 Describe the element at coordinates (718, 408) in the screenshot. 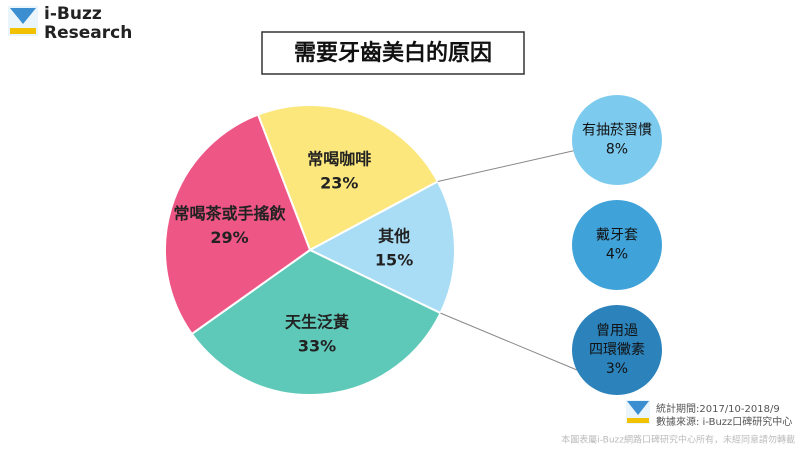

I see `note: 統計期間:2017/10-2018/9` at that location.